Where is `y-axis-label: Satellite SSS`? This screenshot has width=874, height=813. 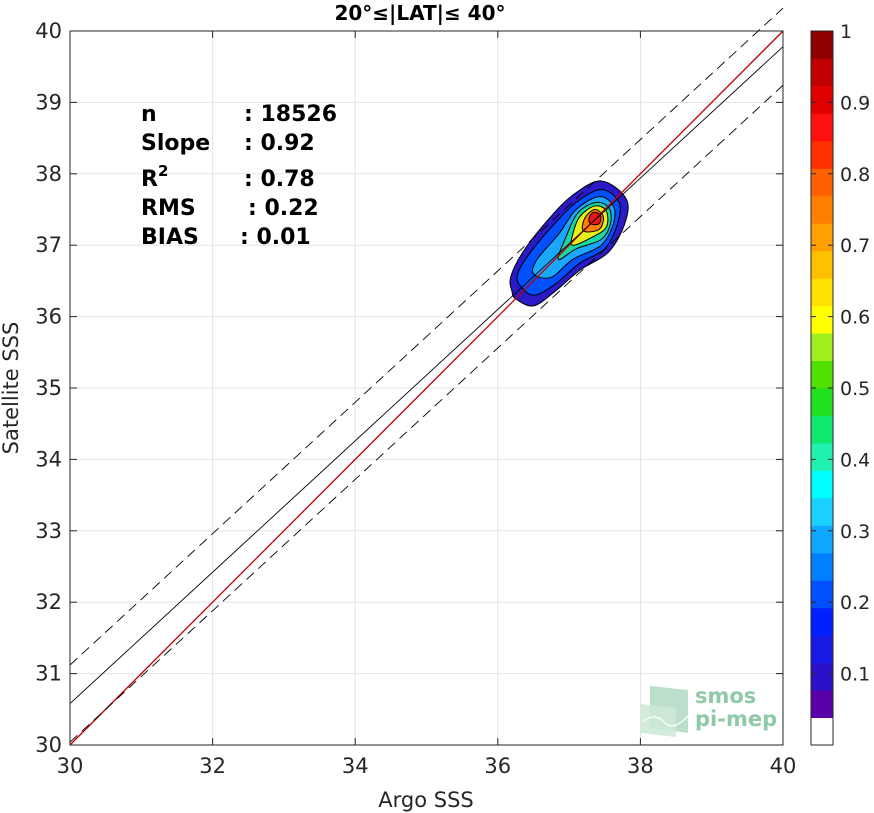
y-axis-label: Satellite SSS is located at coordinates (11, 388).